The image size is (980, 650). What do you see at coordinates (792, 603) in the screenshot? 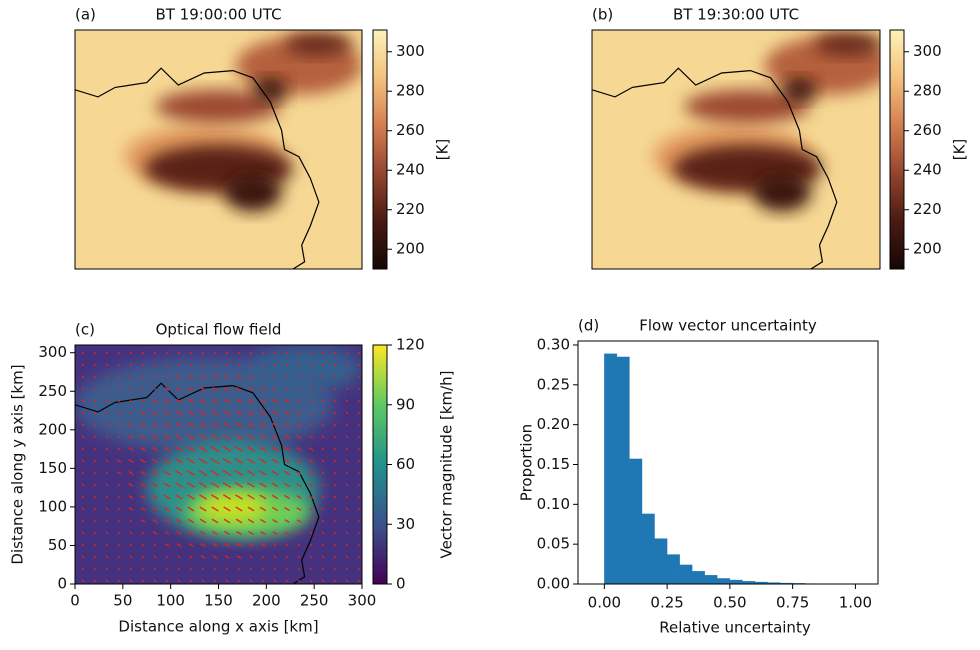
I see `x-tick-label: 0.75` at bounding box center [792, 603].